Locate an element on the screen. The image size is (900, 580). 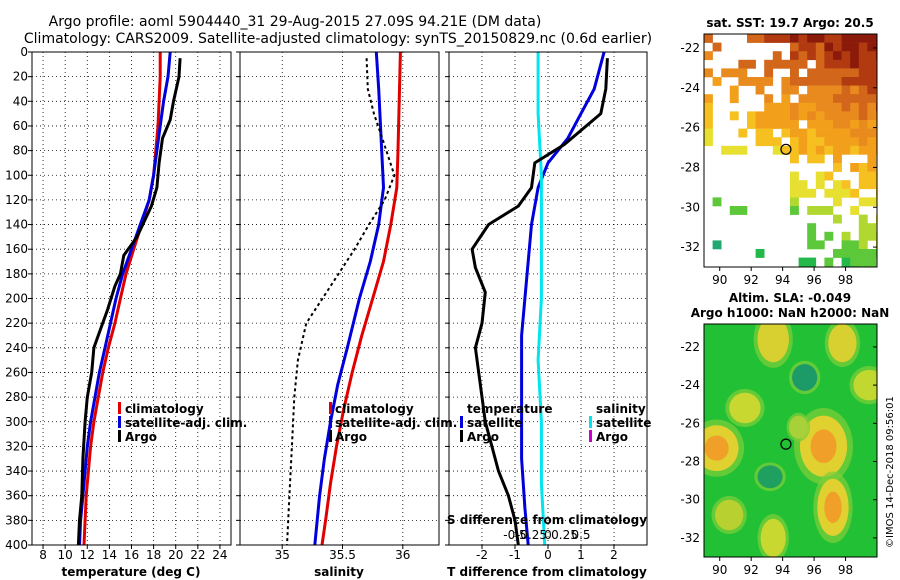
map-lat-tick-label: -24 is located at coordinates (690, 385).